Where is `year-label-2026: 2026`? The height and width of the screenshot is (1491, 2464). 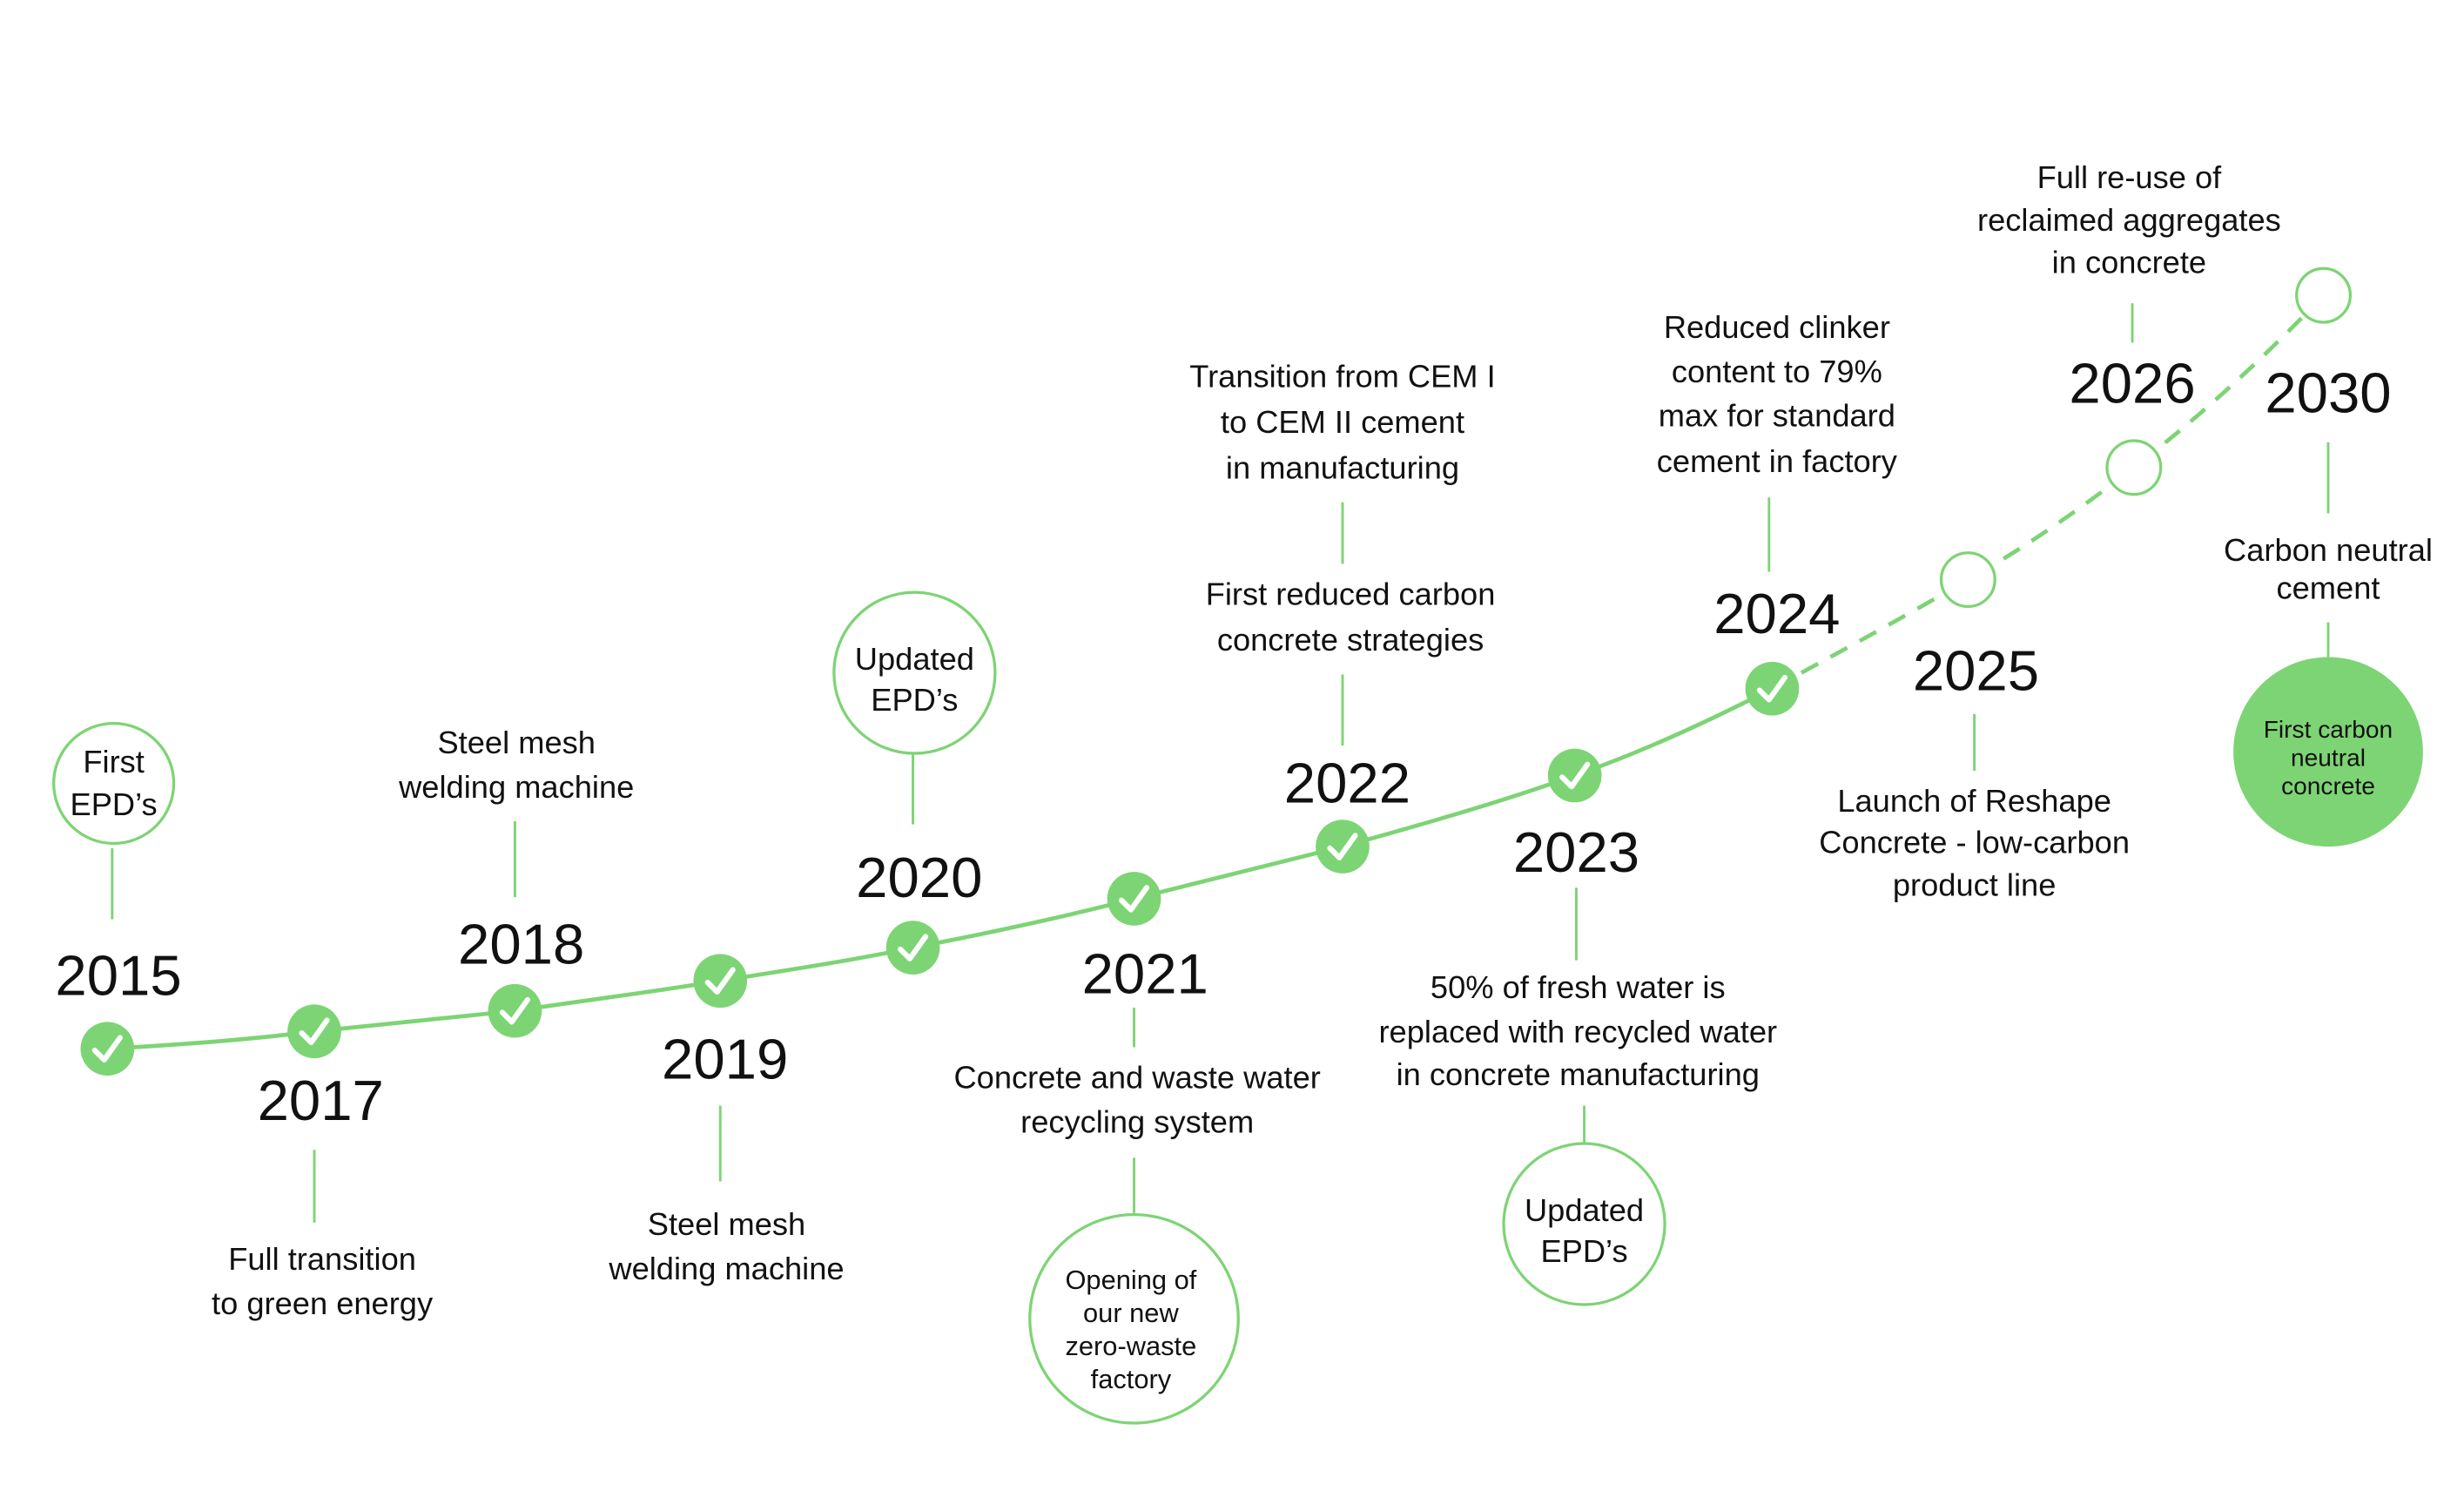 year-label-2026: 2026 is located at coordinates (2132, 383).